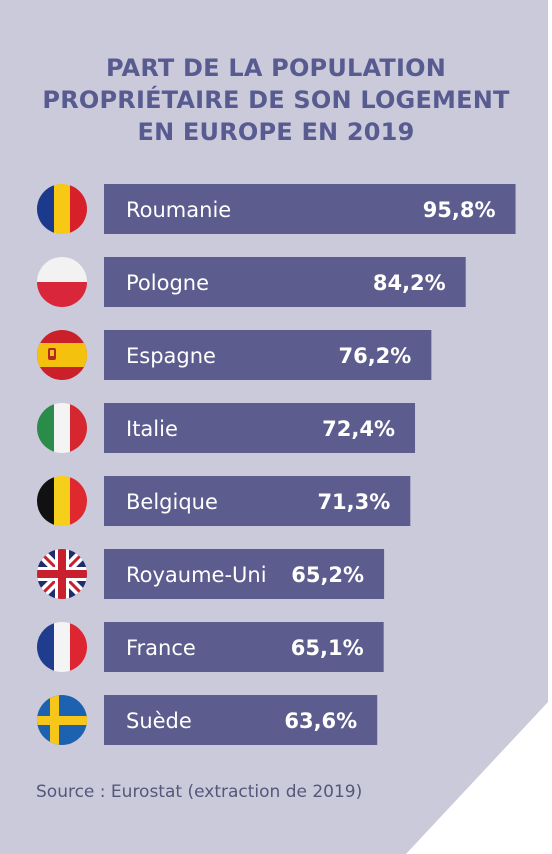 This screenshot has height=854, width=552. I want to click on title-line-3: EN EUROPE EN 2019, so click(276, 132).